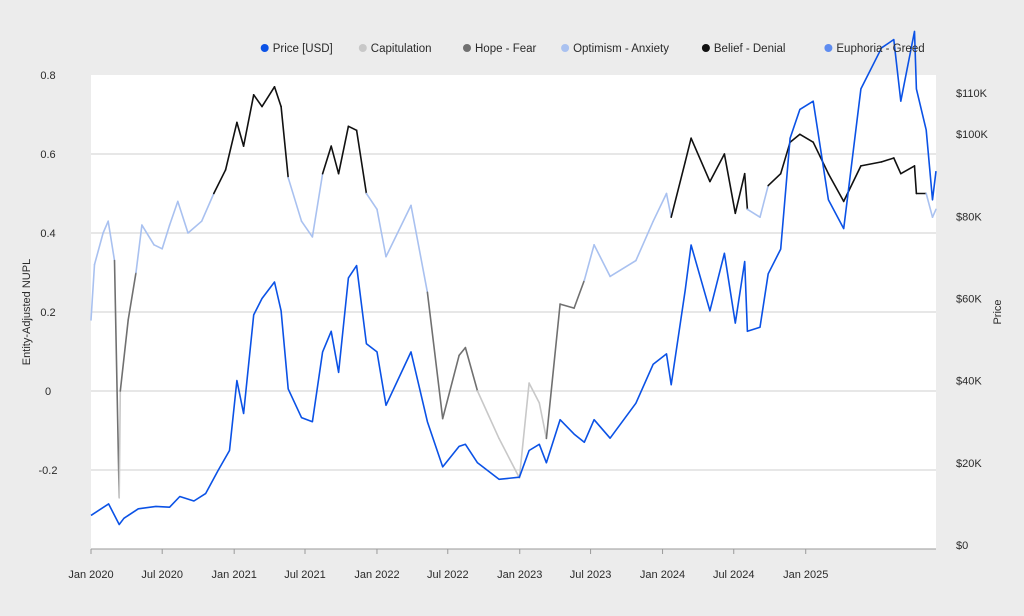  I want to click on legend-swatch-capitulation, so click(362, 48).